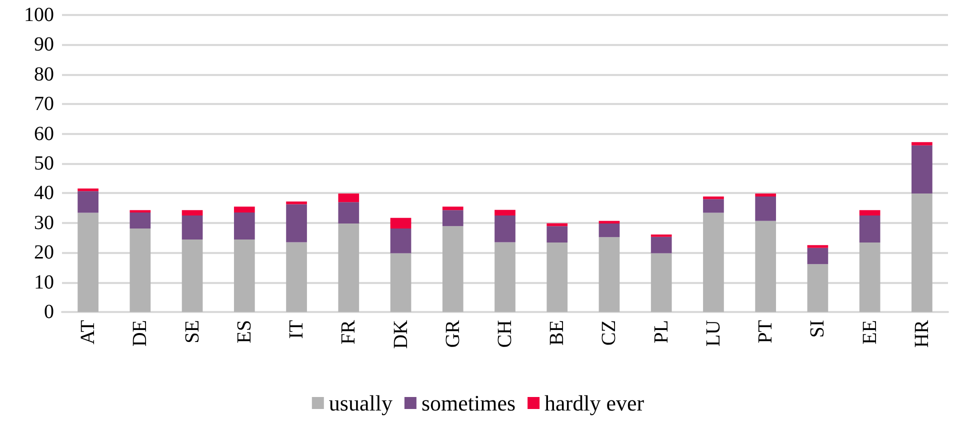  I want to click on x-tick-label: BE, so click(557, 333).